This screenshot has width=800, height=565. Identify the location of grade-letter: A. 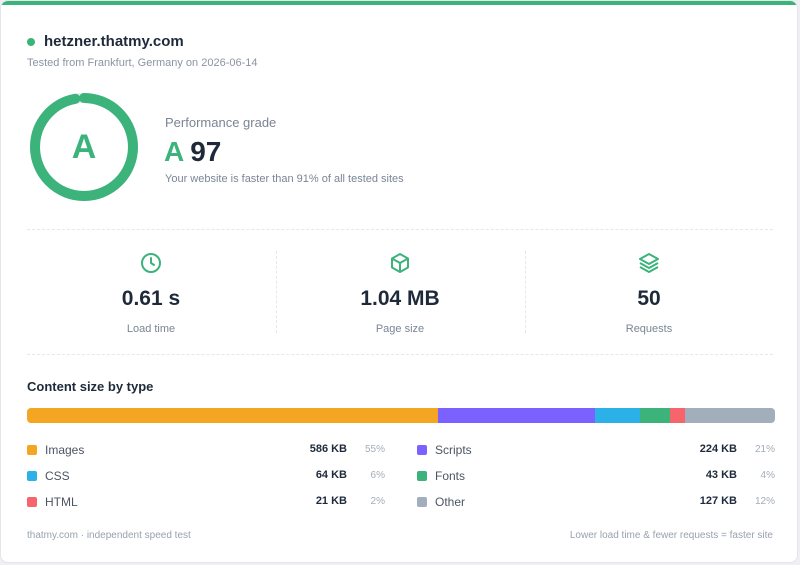
(174, 151).